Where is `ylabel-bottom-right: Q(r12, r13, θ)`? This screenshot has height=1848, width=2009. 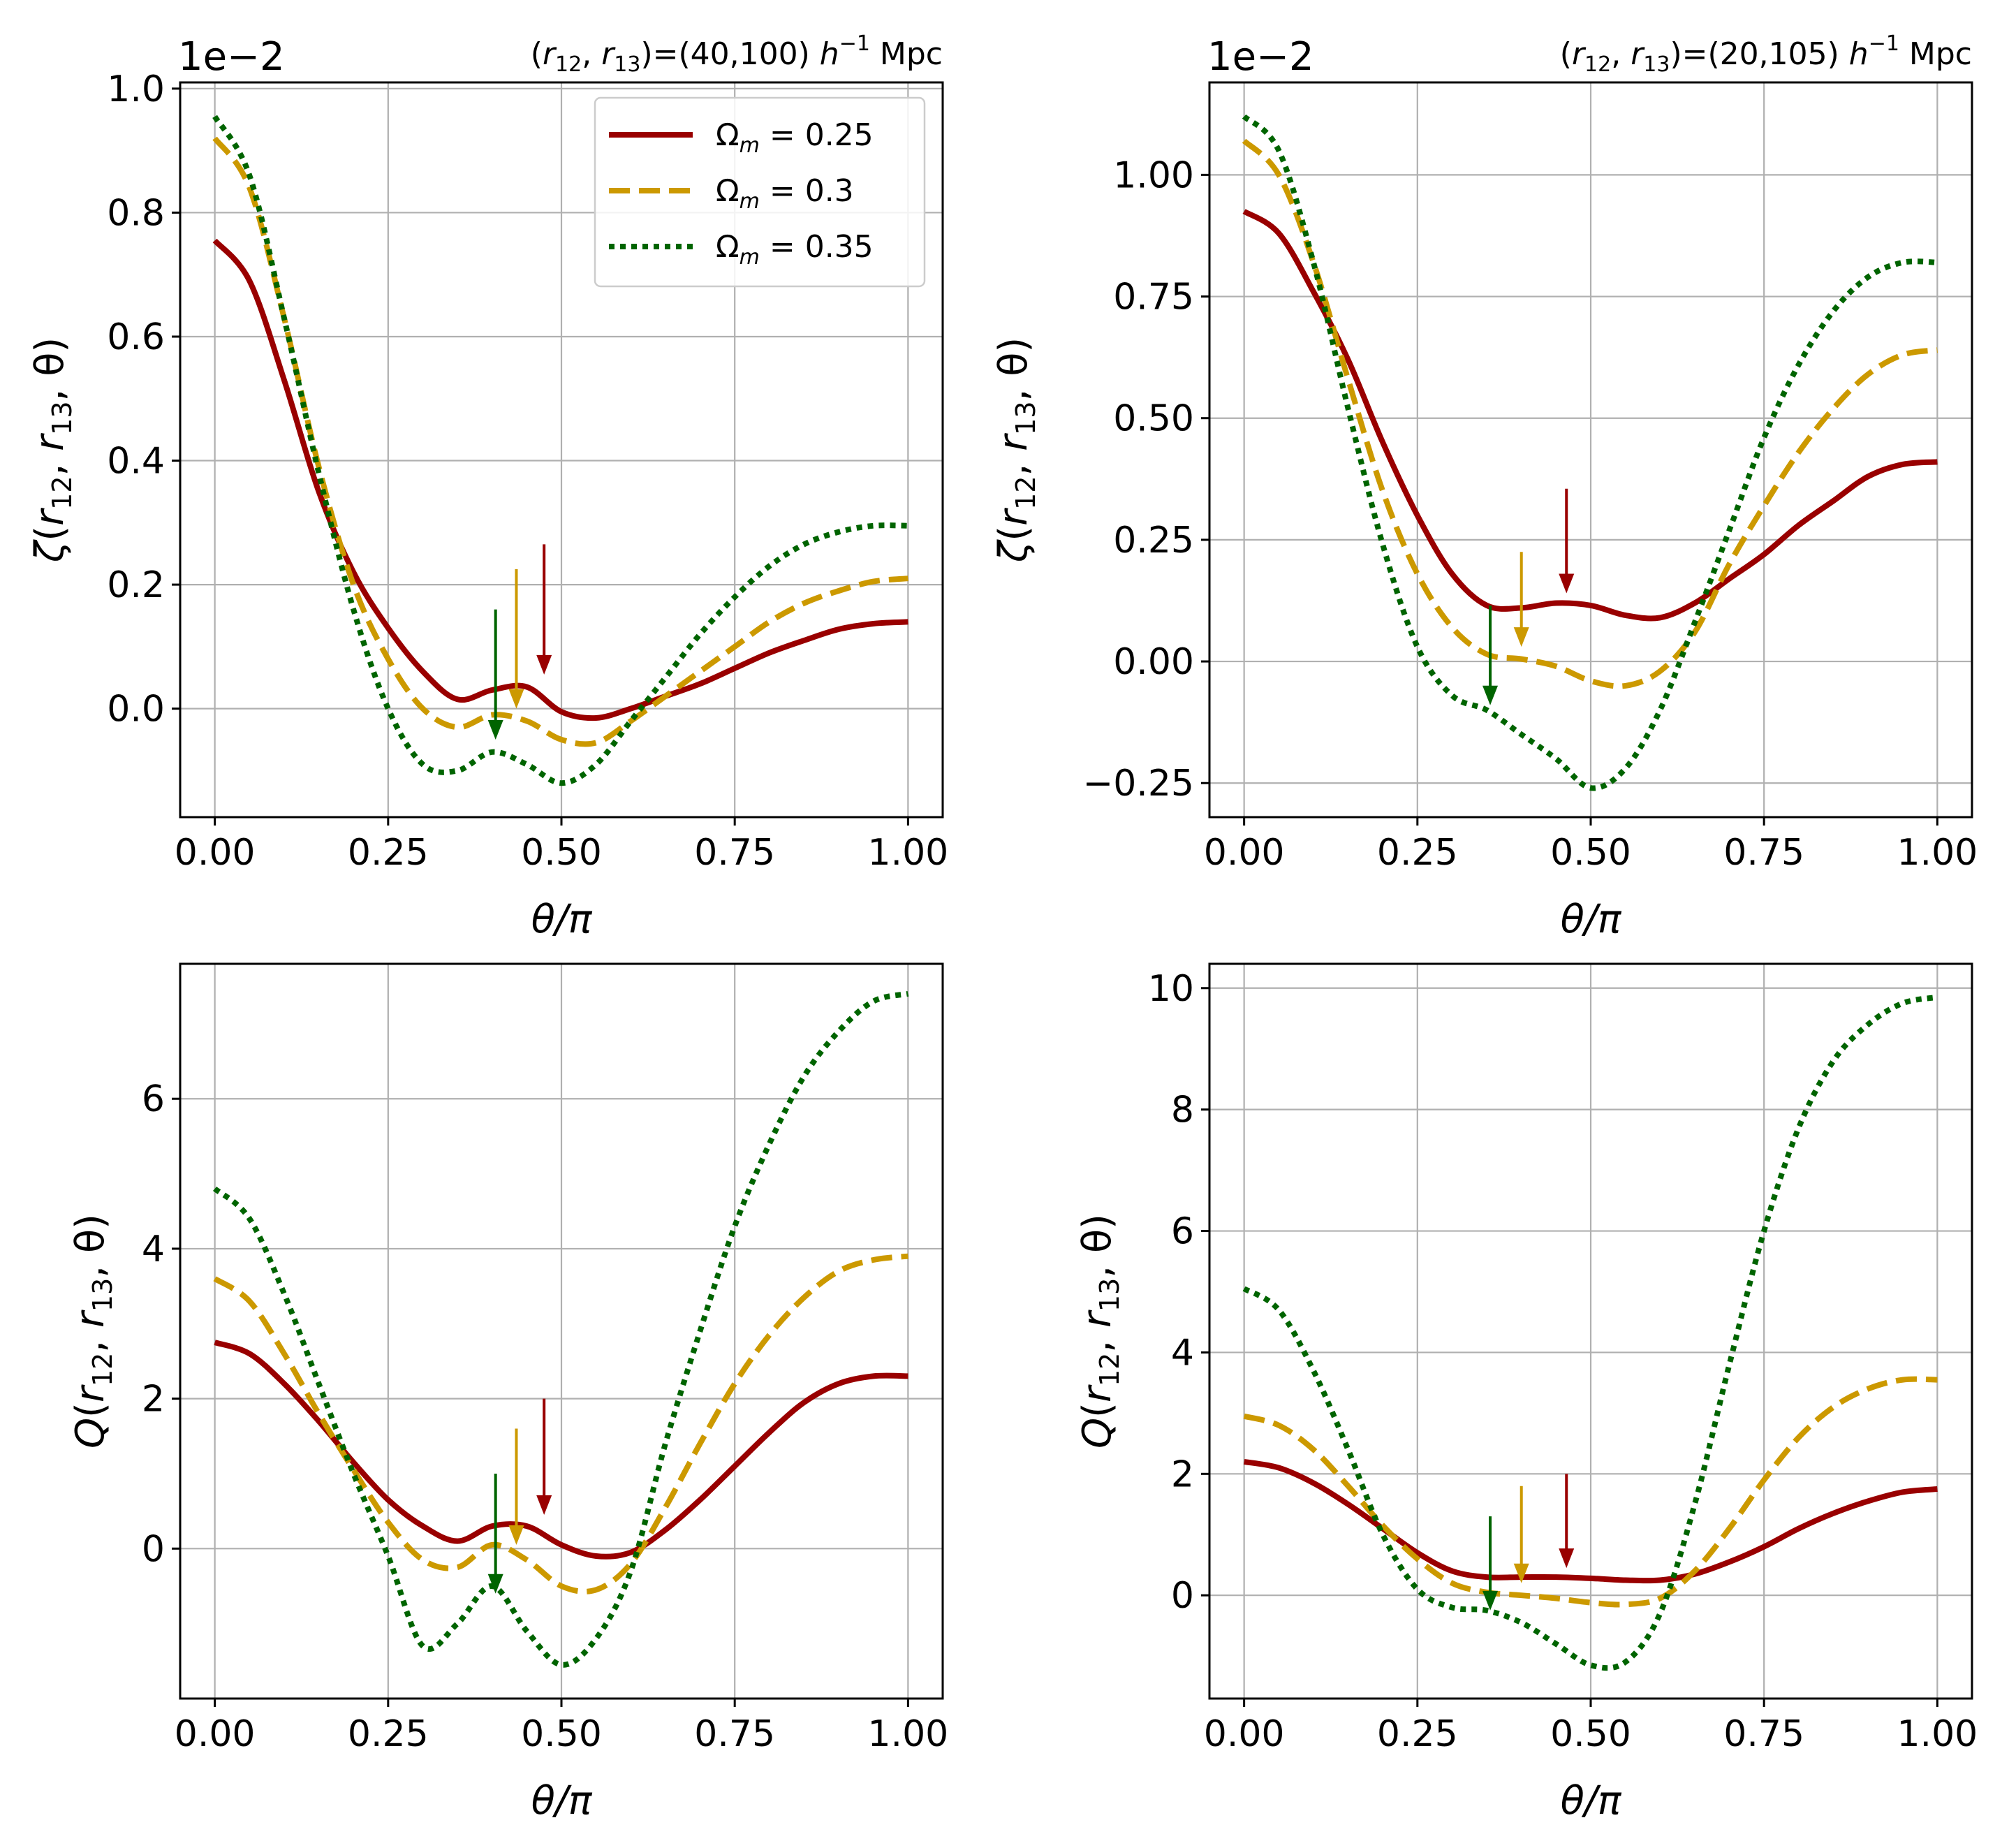 ylabel-bottom-right: Q(r12, r13, θ) is located at coordinates (1100, 1331).